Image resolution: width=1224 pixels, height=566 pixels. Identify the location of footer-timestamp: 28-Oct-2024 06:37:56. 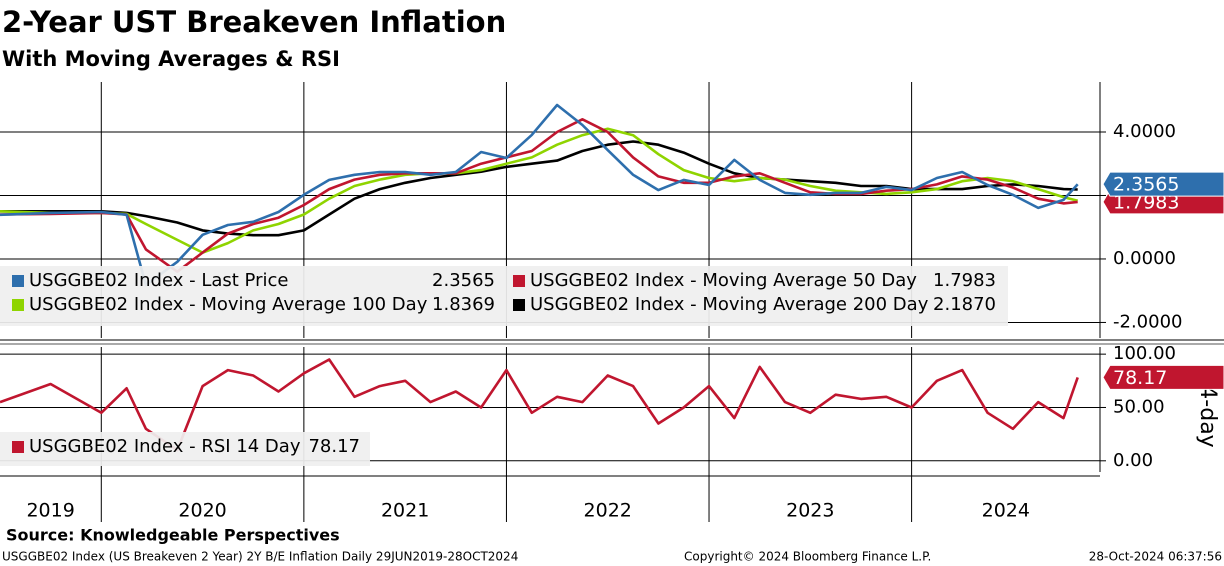
(1155, 557).